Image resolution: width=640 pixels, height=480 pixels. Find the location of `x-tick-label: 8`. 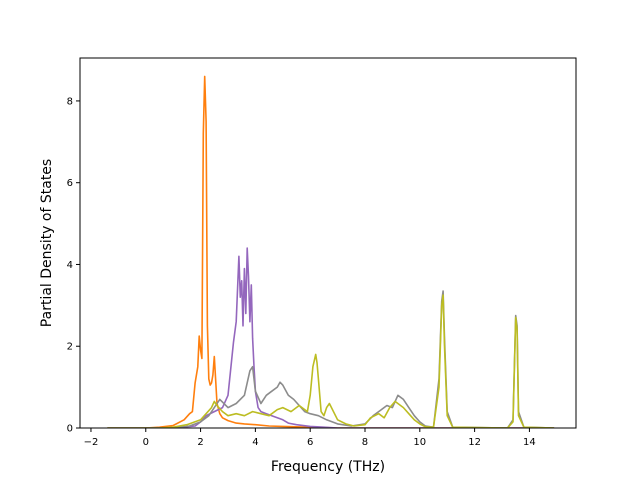

x-tick-label: 8 is located at coordinates (365, 442).